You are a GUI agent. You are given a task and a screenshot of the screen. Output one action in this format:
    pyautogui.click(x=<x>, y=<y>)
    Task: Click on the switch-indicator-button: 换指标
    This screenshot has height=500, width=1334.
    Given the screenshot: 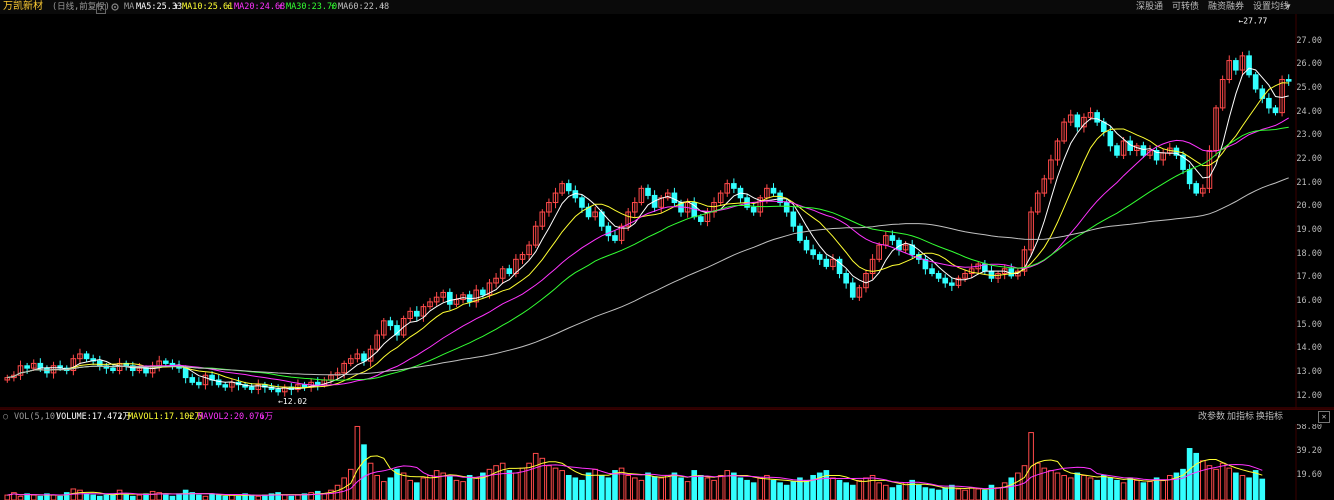 What is the action you would take?
    pyautogui.click(x=1270, y=417)
    